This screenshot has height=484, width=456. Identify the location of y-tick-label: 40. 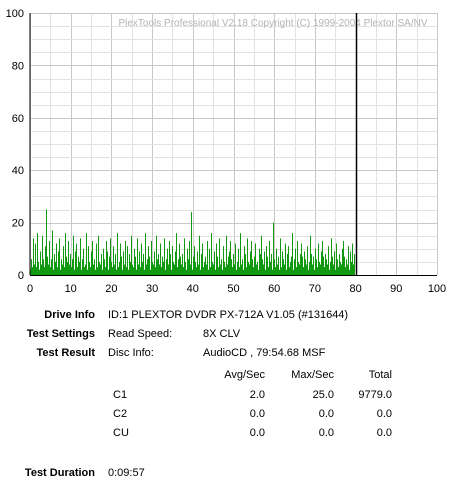
(18, 171).